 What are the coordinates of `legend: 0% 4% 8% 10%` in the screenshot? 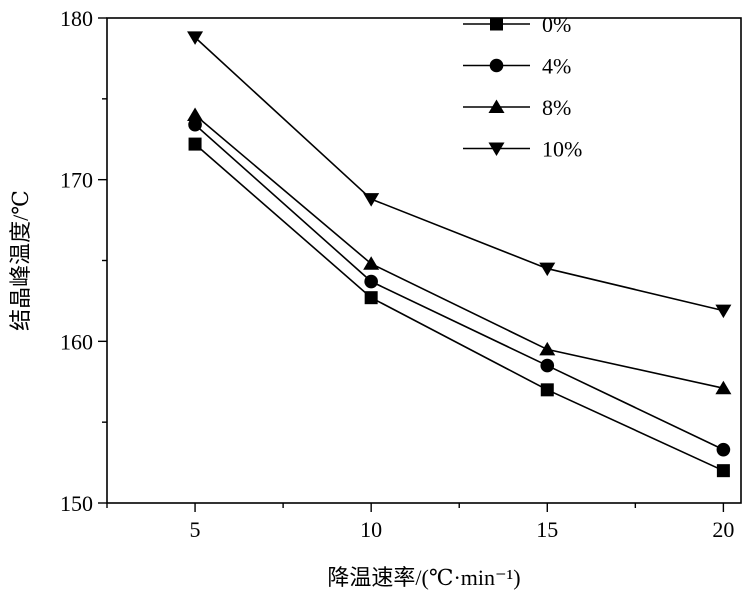 It's located at (522, 87).